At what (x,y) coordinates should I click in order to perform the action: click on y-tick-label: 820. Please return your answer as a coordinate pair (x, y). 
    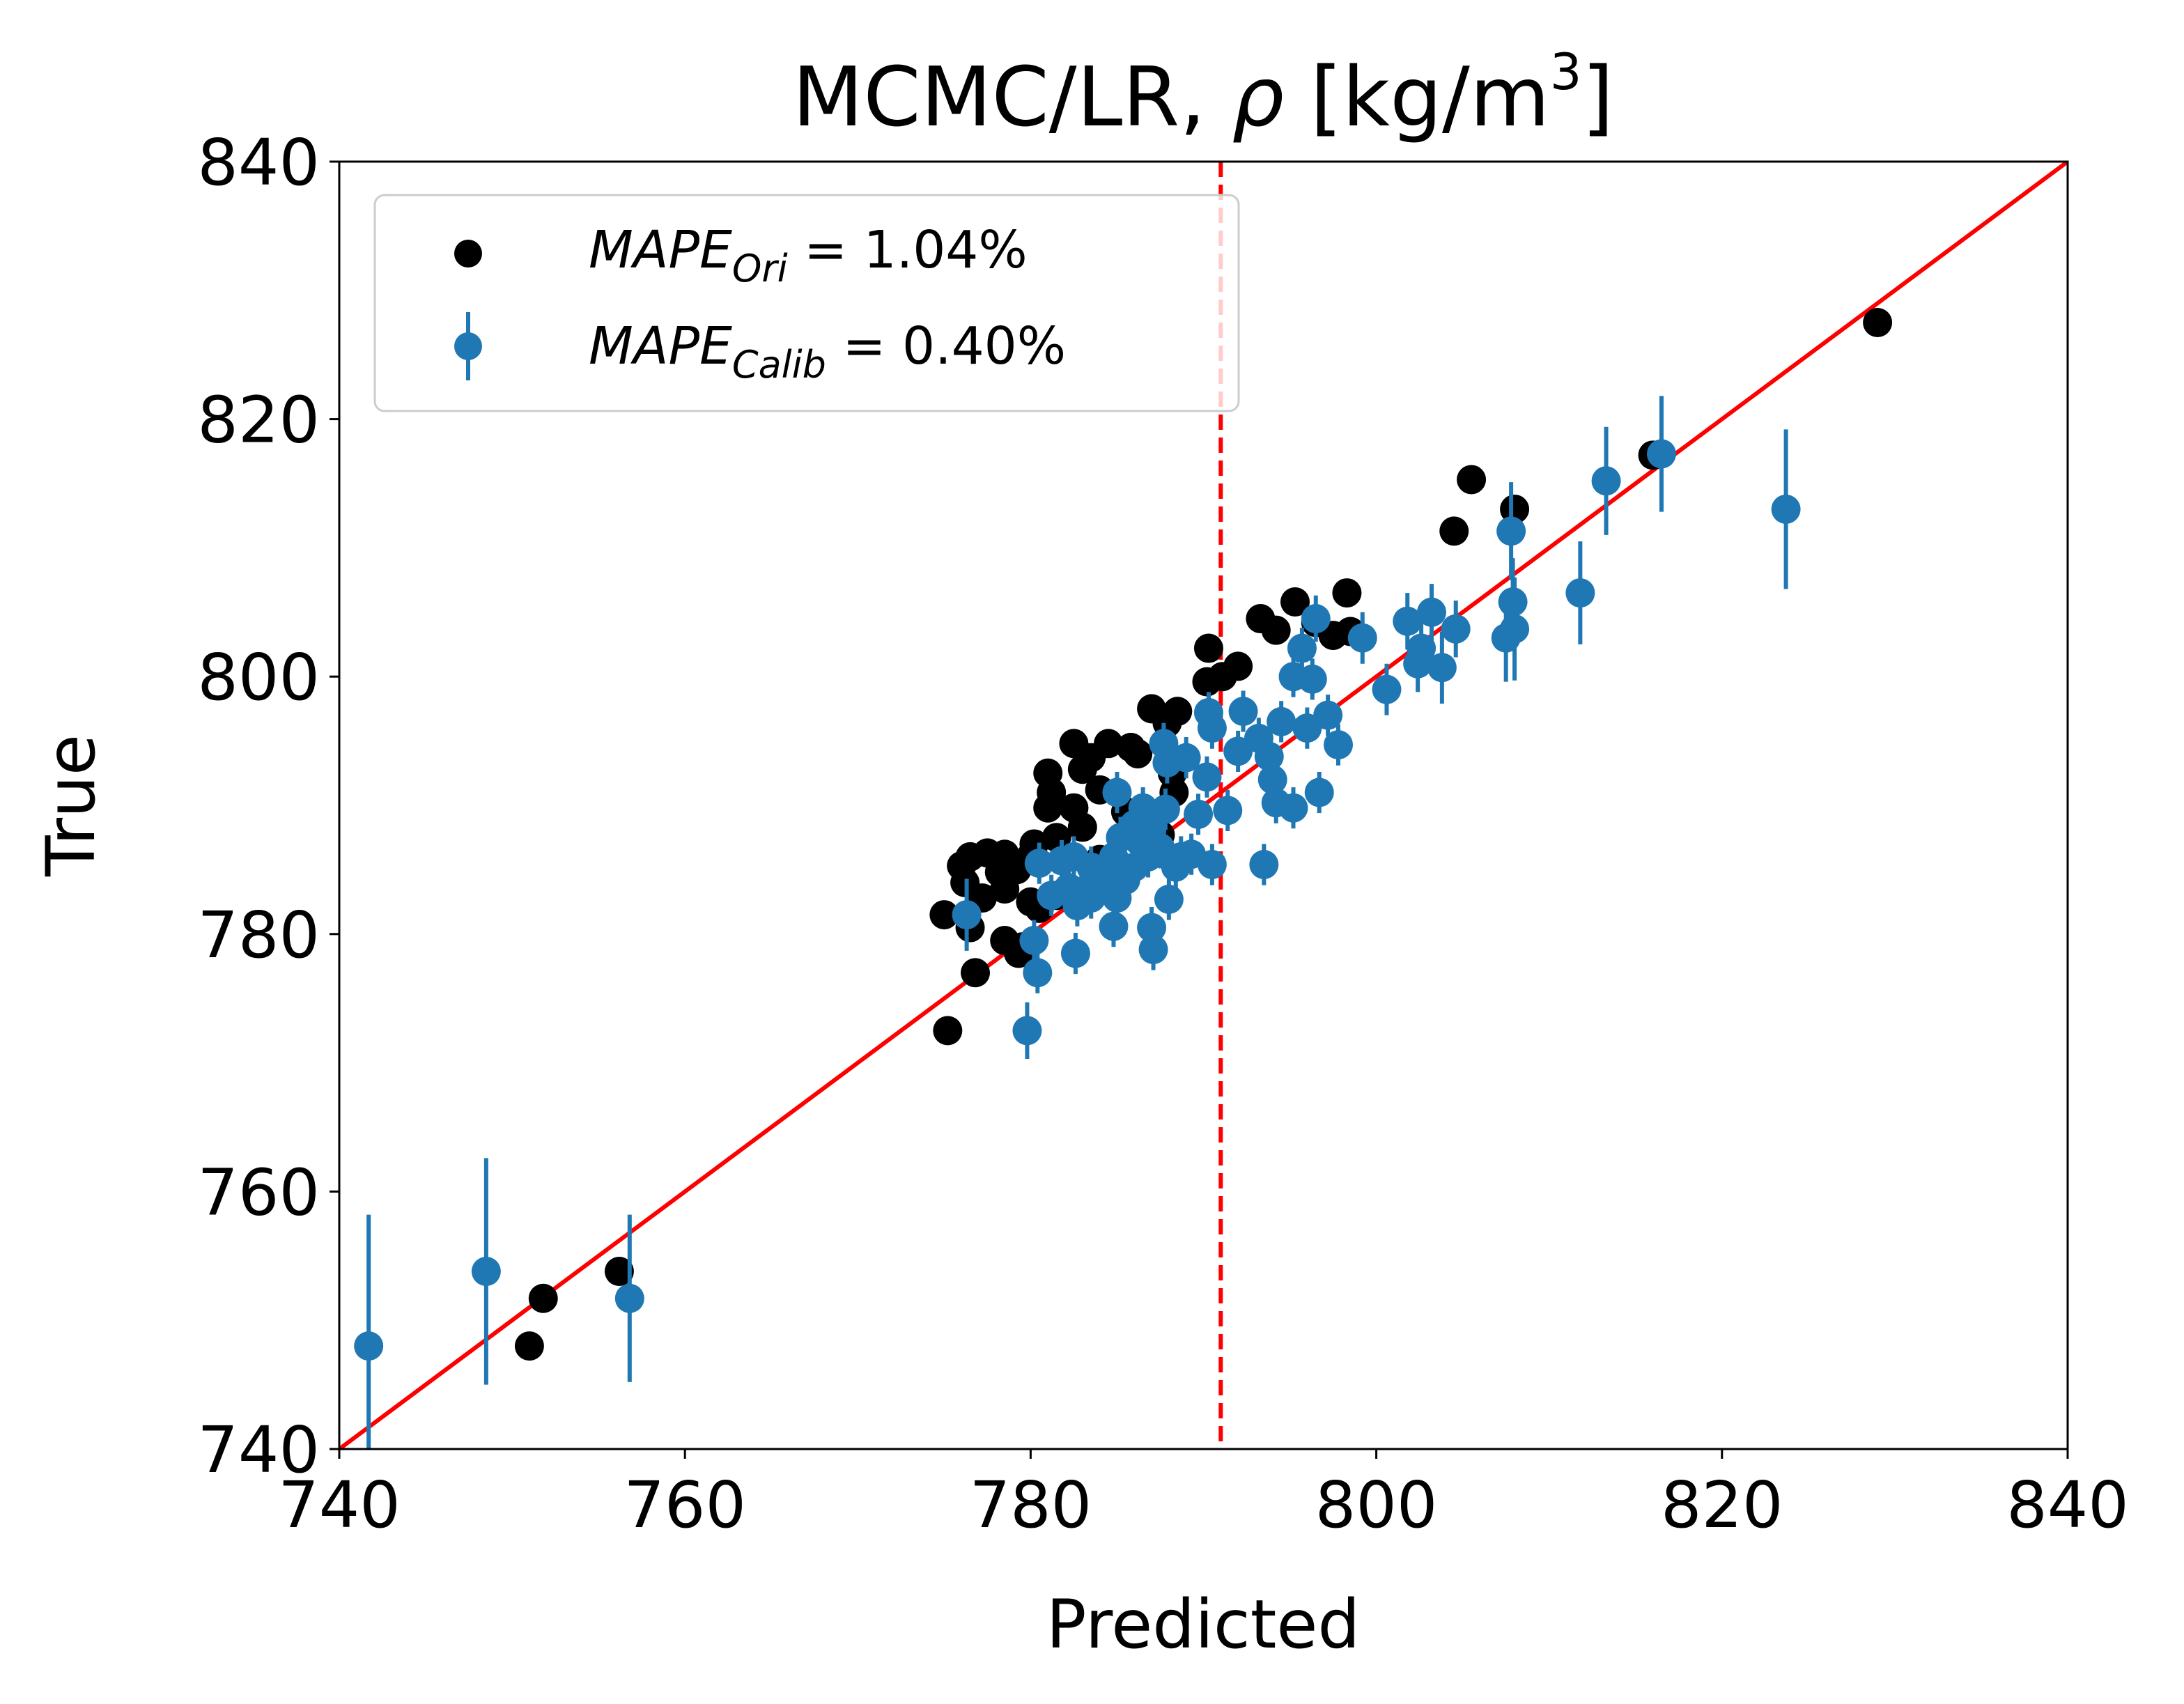
    Looking at the image, I should click on (258, 420).